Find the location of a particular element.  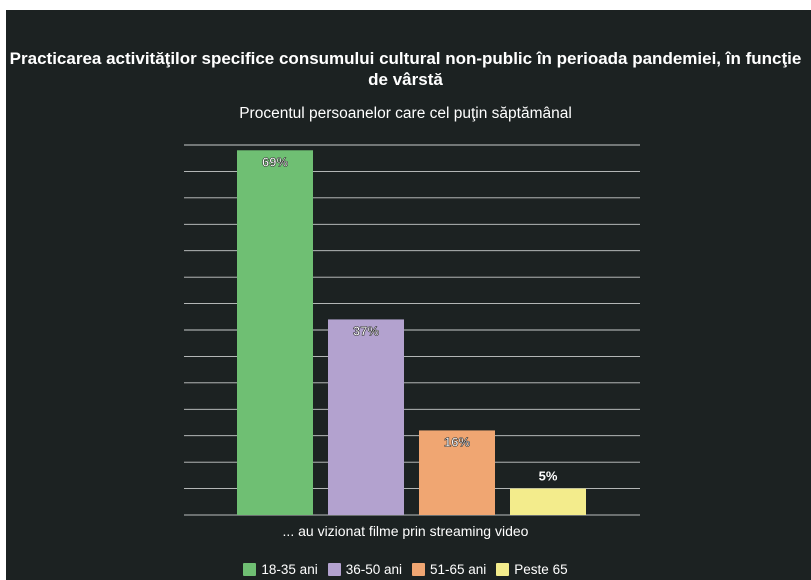

data-label-51-65: 16% is located at coordinates (457, 441).